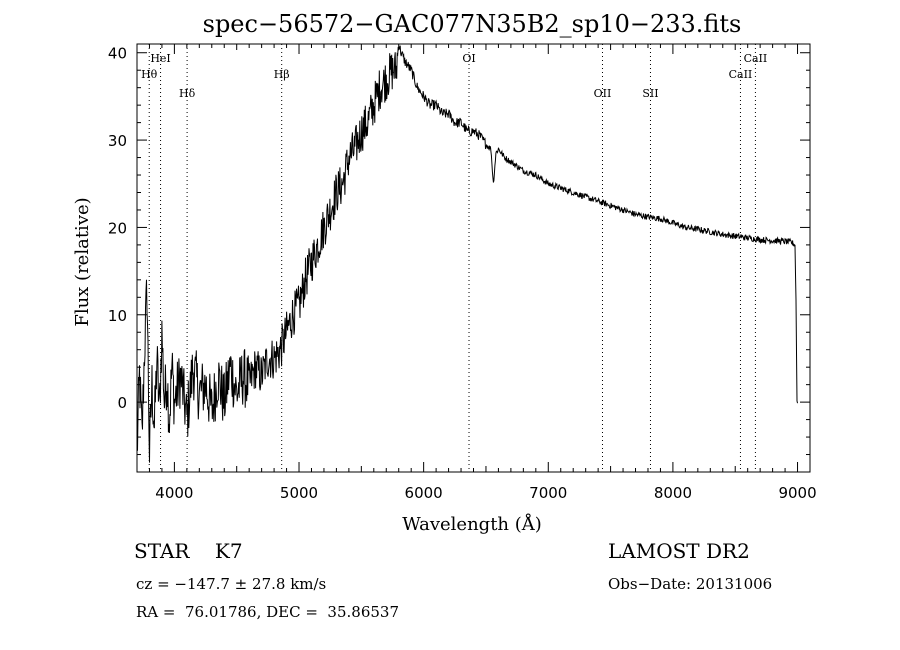  What do you see at coordinates (231, 584) in the screenshot?
I see `redshift-cz: cz = −147.7 ± 27.8 km/s` at bounding box center [231, 584].